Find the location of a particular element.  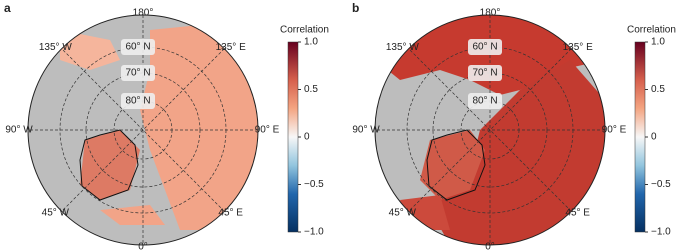

panel-label: a is located at coordinates (7, 8).